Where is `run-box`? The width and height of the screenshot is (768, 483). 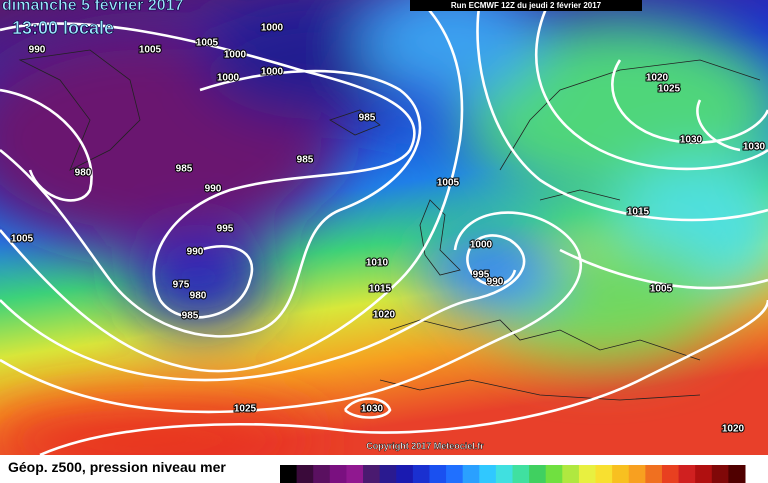
run-box is located at coordinates (526, 5).